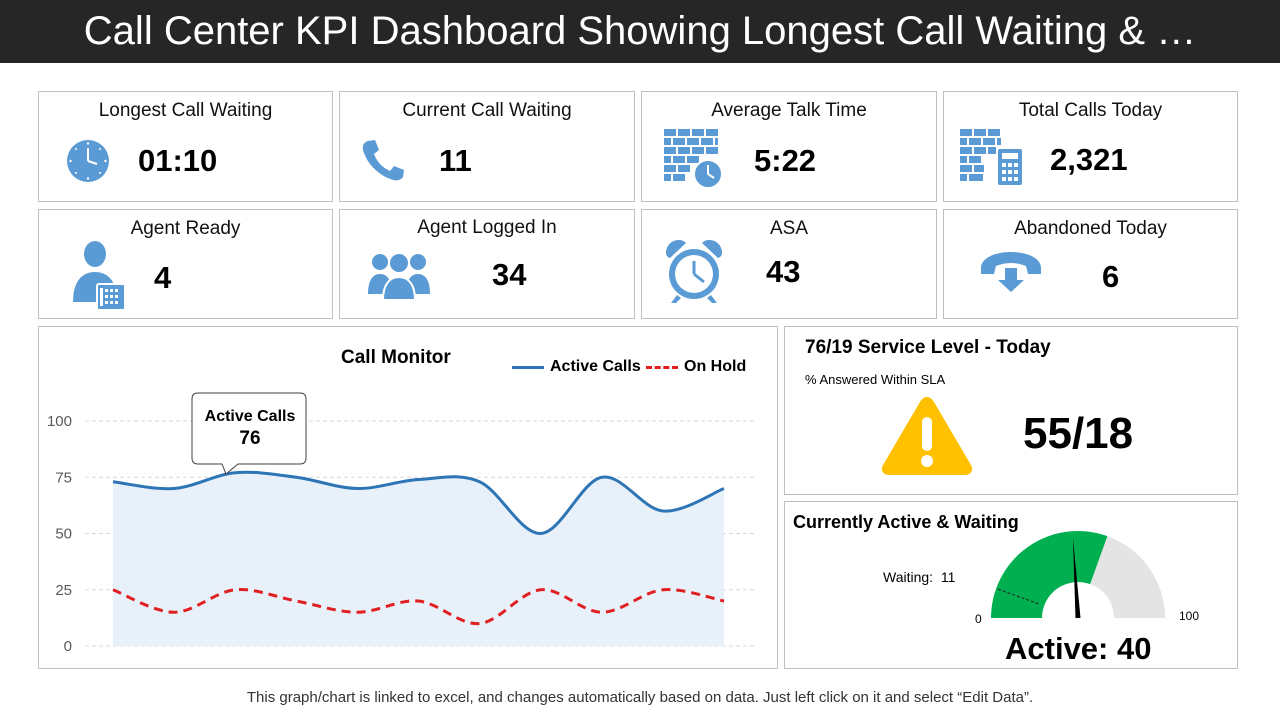 This screenshot has height=720, width=1280. Describe the element at coordinates (789, 228) in the screenshot. I see `kpi-label: ASA` at that location.